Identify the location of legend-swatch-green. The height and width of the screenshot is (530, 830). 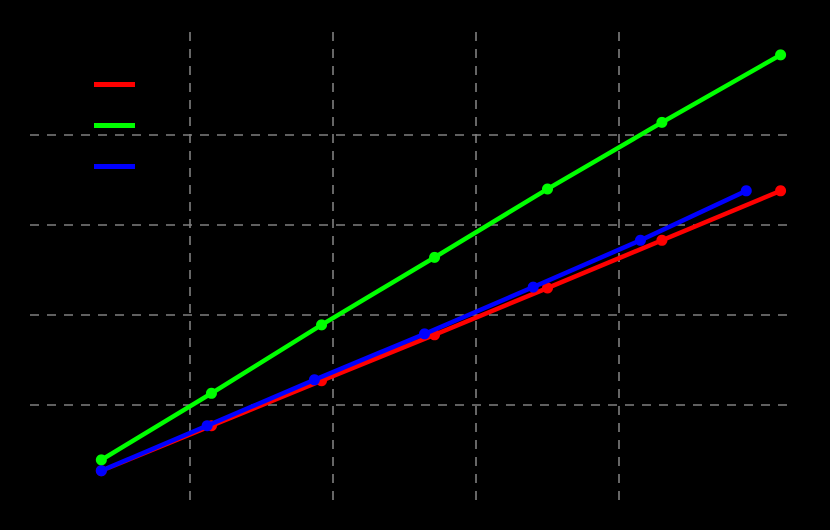
(114, 125).